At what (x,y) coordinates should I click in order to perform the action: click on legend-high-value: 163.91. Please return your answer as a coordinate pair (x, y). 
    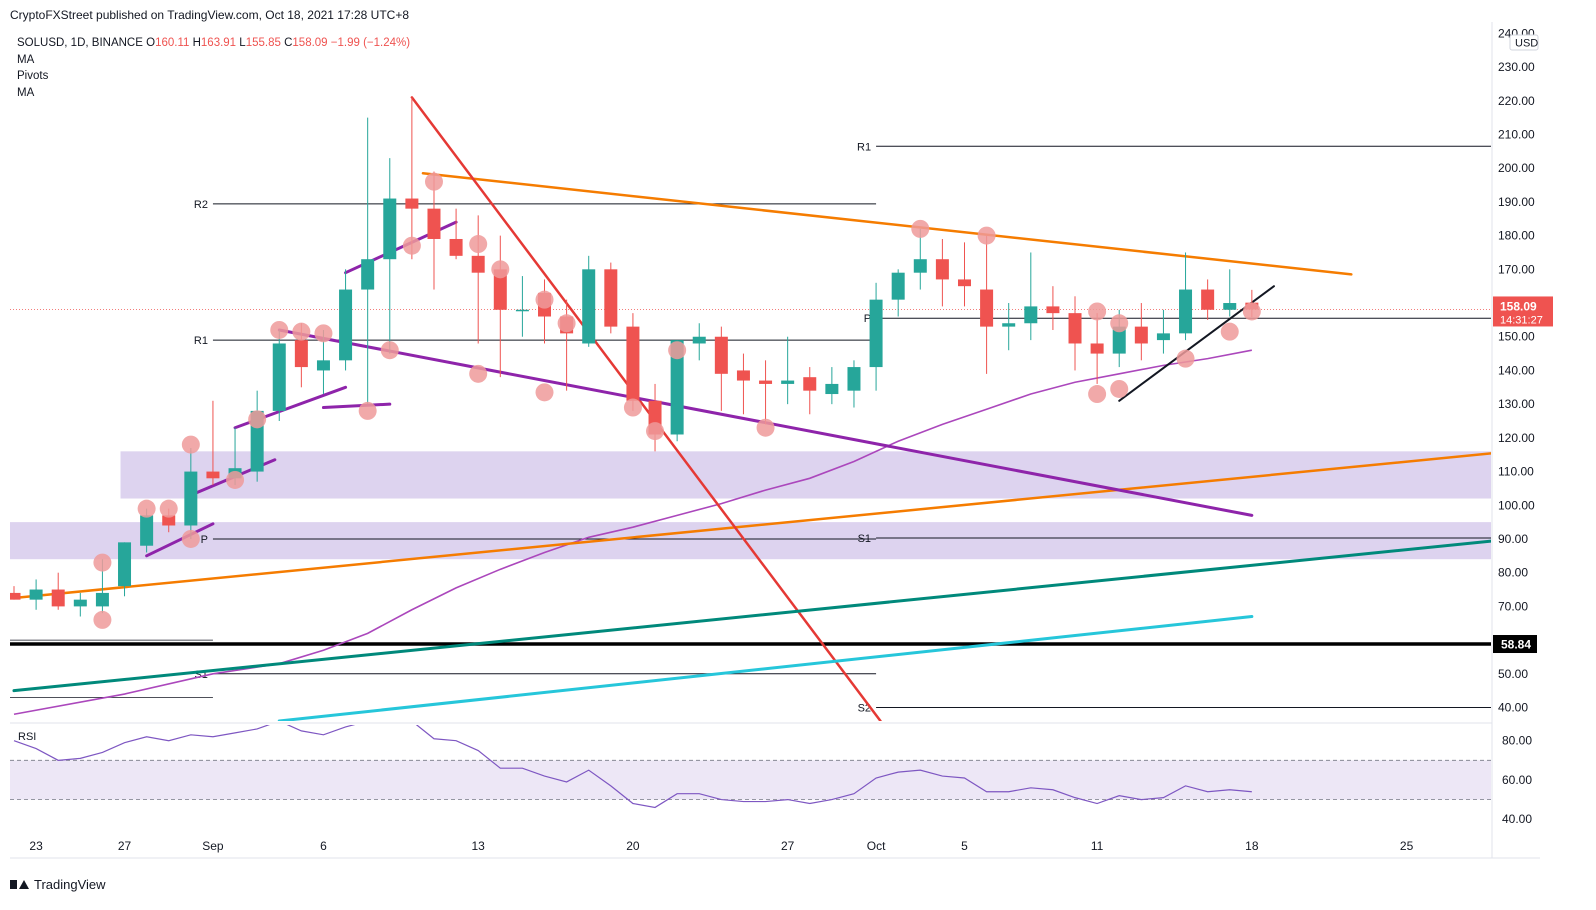
    Looking at the image, I should click on (218, 43).